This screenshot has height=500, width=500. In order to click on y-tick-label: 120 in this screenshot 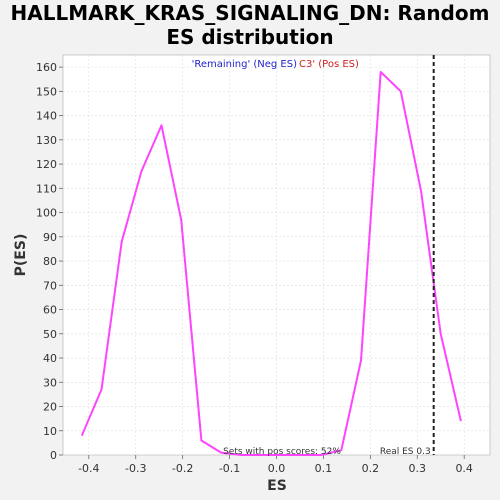, I will do `click(46, 164)`.